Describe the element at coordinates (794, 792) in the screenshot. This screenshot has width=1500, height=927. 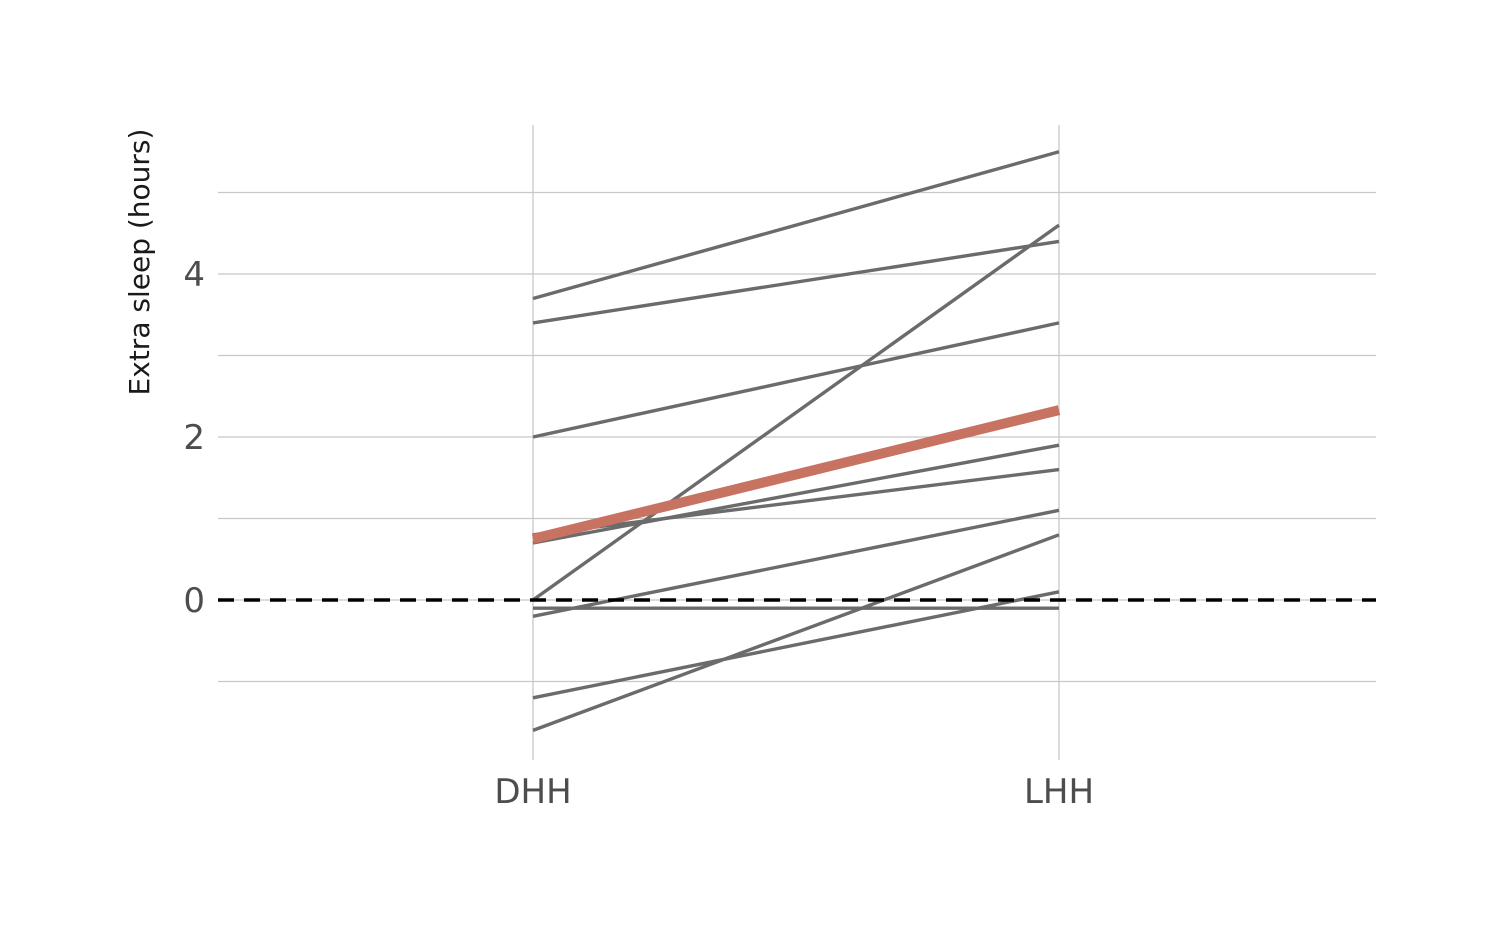
I see `x-tick-labels: DHH LHH` at that location.